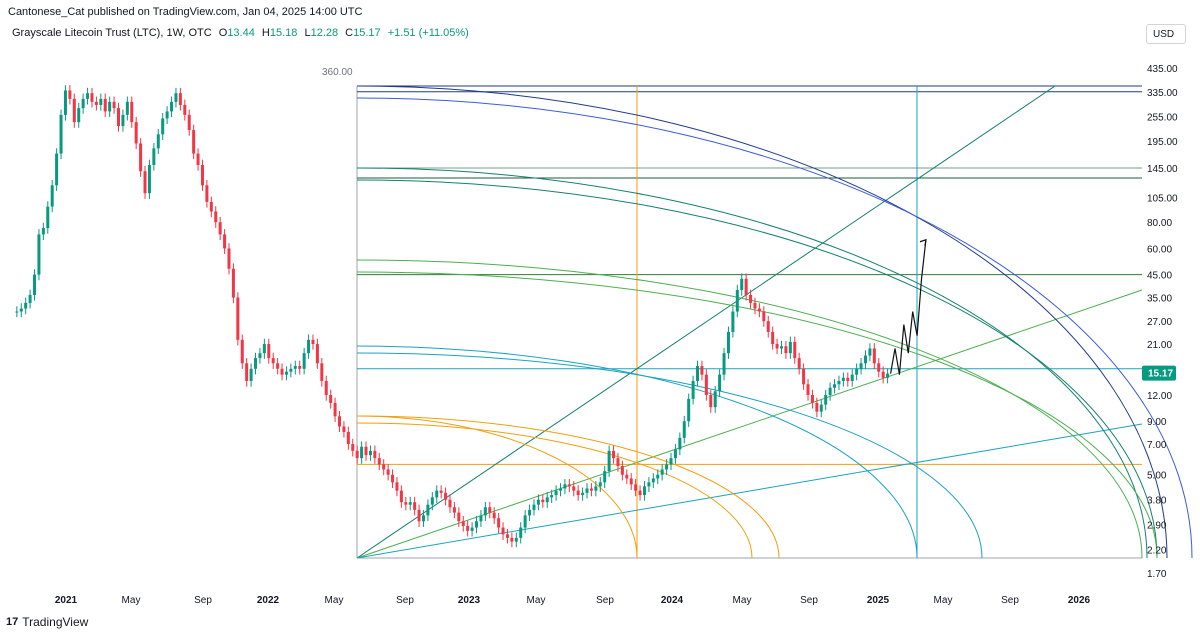 This screenshot has width=1200, height=636. What do you see at coordinates (1157, 476) in the screenshot?
I see `y-tick-label: 5.00` at bounding box center [1157, 476].